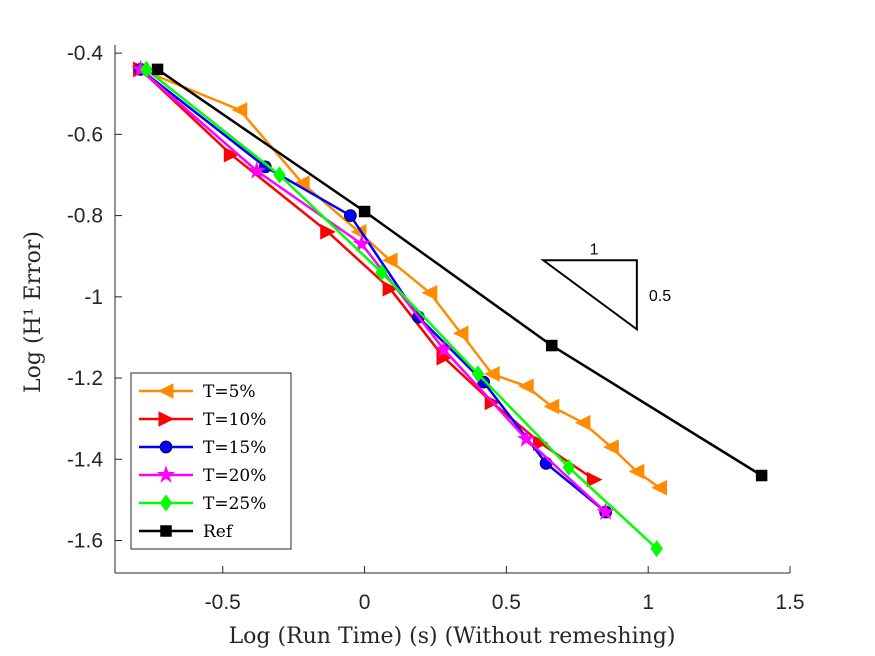  What do you see at coordinates (589, 295) in the screenshot?
I see `slope-triangle-shape` at bounding box center [589, 295].